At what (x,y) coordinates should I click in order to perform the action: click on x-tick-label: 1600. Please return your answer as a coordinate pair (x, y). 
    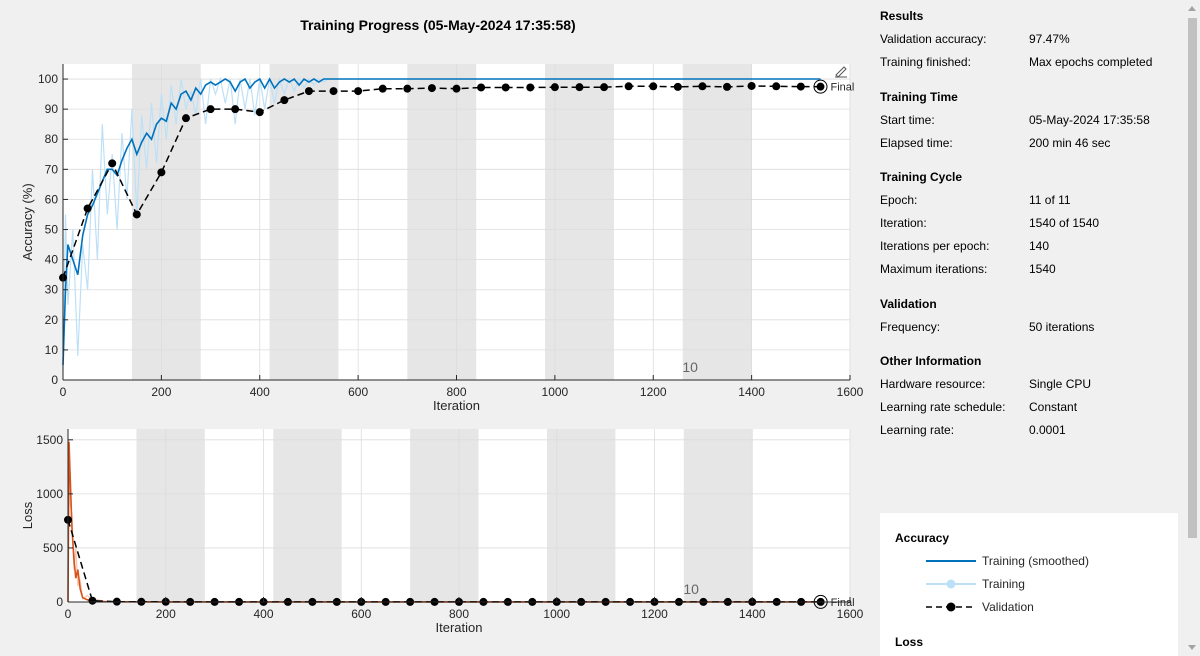
    Looking at the image, I should click on (850, 392).